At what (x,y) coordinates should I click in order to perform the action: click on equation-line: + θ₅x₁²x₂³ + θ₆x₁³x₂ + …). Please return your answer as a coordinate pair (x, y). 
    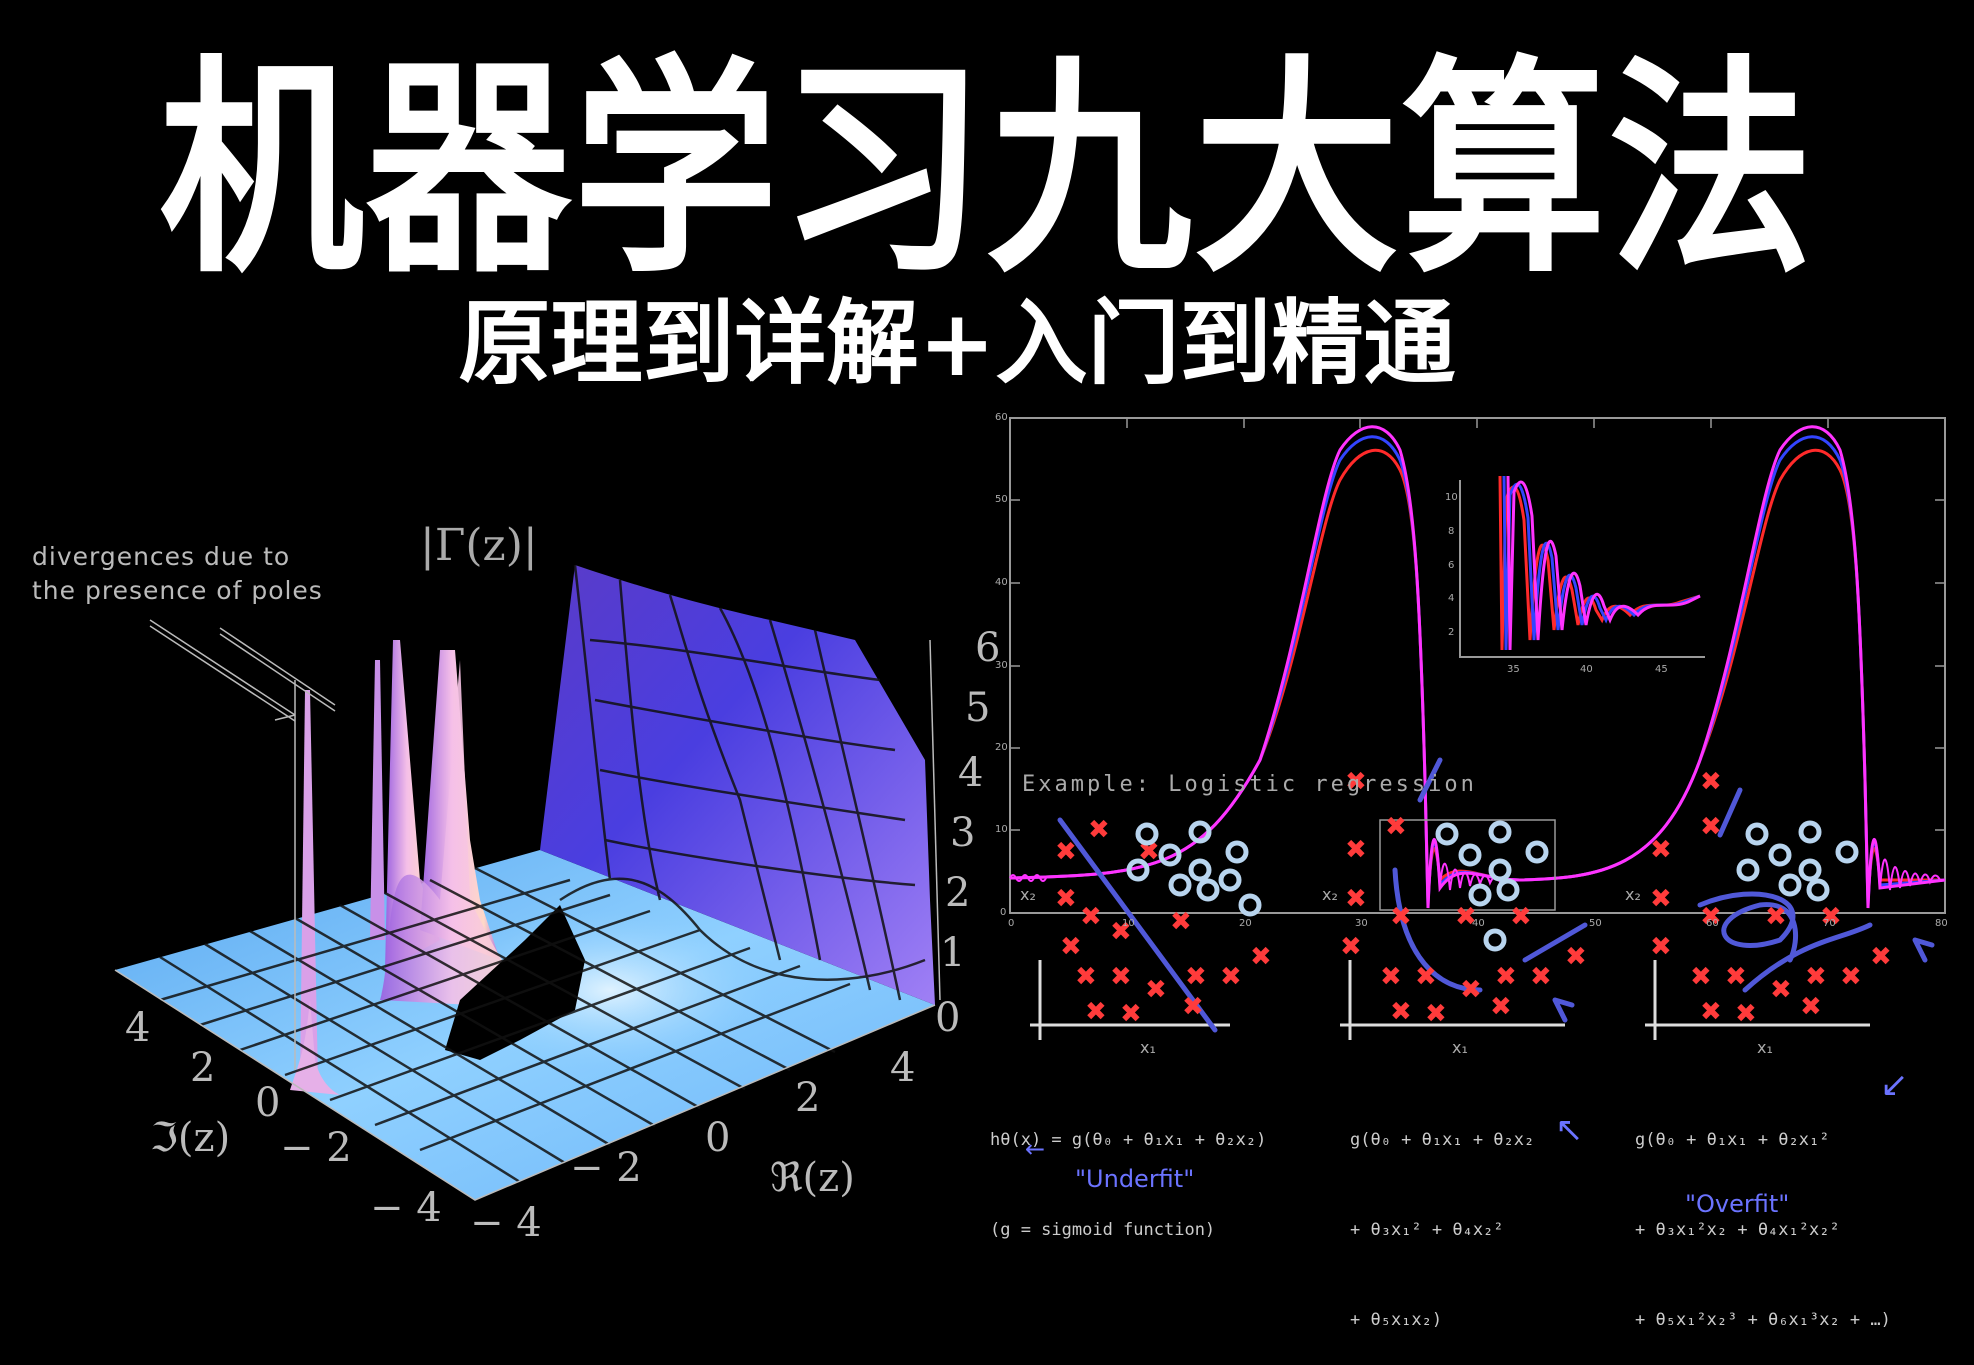
    Looking at the image, I should click on (1763, 1320).